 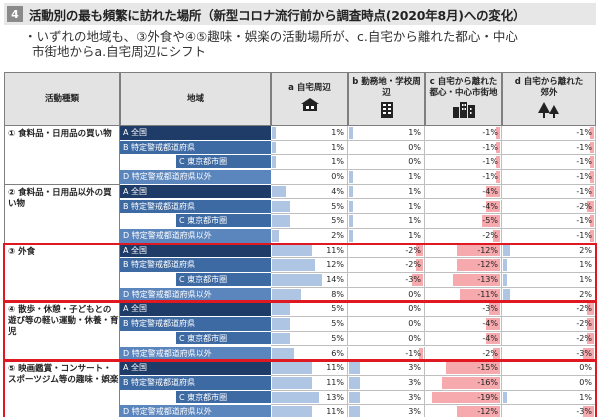 I want to click on value-cell: 5%, so click(x=309, y=339).